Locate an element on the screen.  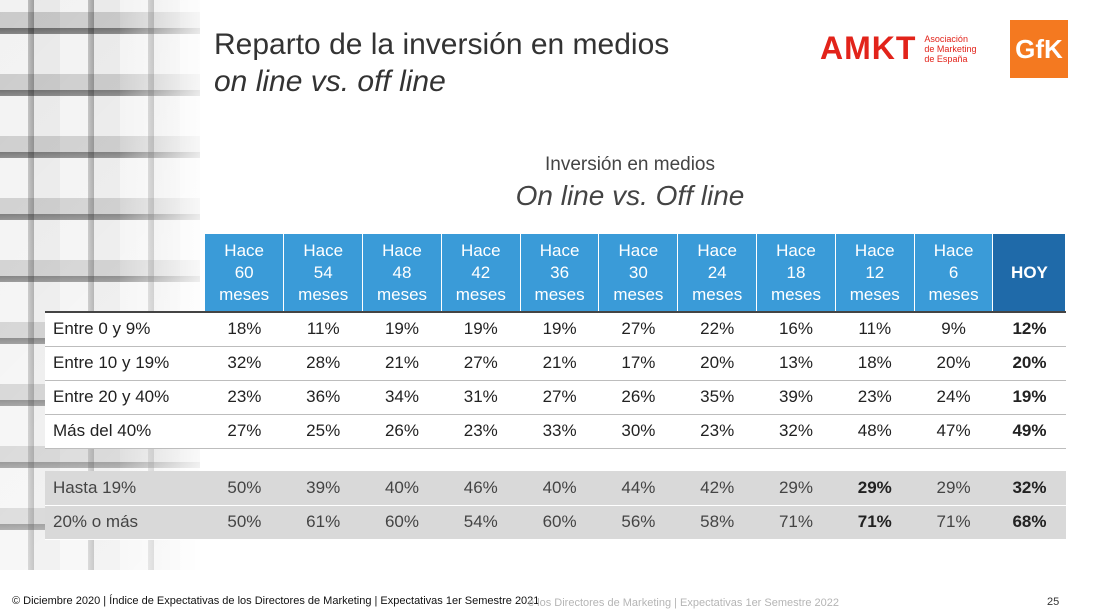
column-header: Hace 18 meses is located at coordinates (796, 273).